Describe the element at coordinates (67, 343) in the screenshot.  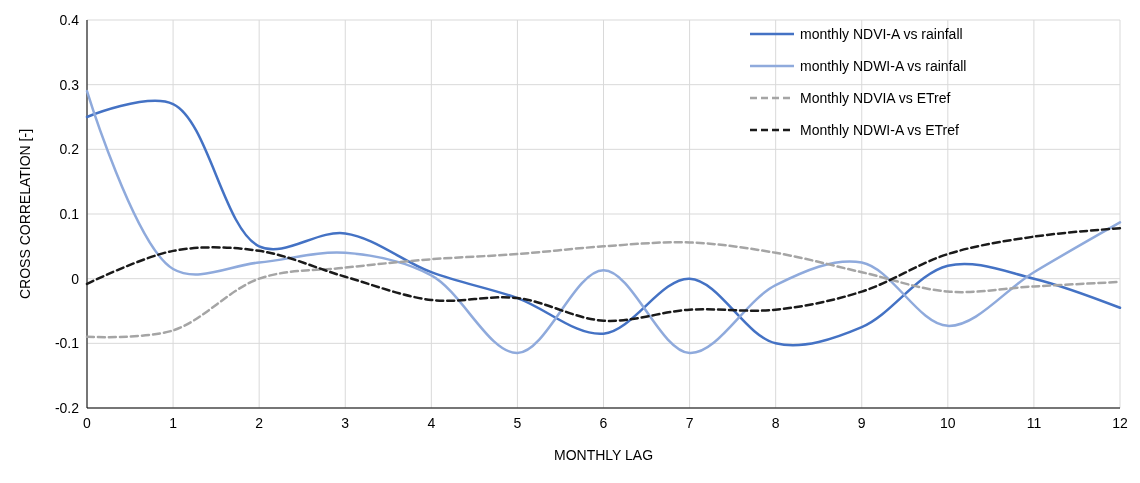
I see `y-tick-label: -0.1` at that location.